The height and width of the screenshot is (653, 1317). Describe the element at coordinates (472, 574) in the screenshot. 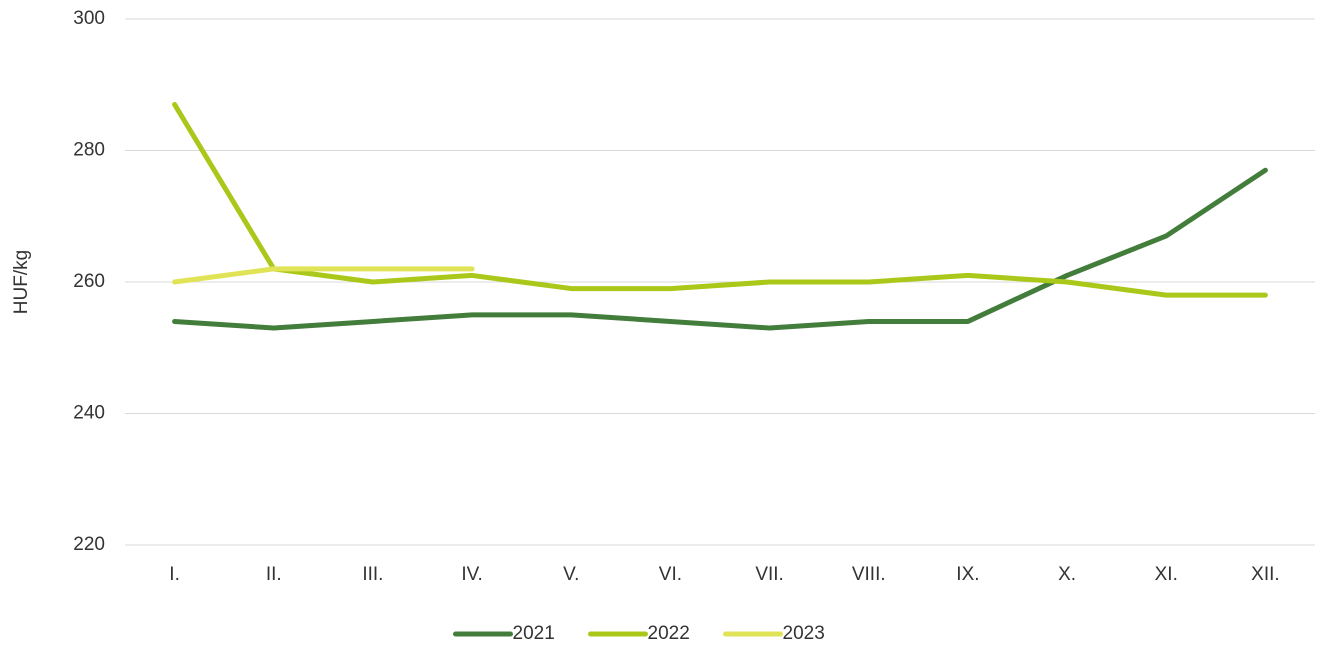

I see `x-tick-label: IV.` at that location.